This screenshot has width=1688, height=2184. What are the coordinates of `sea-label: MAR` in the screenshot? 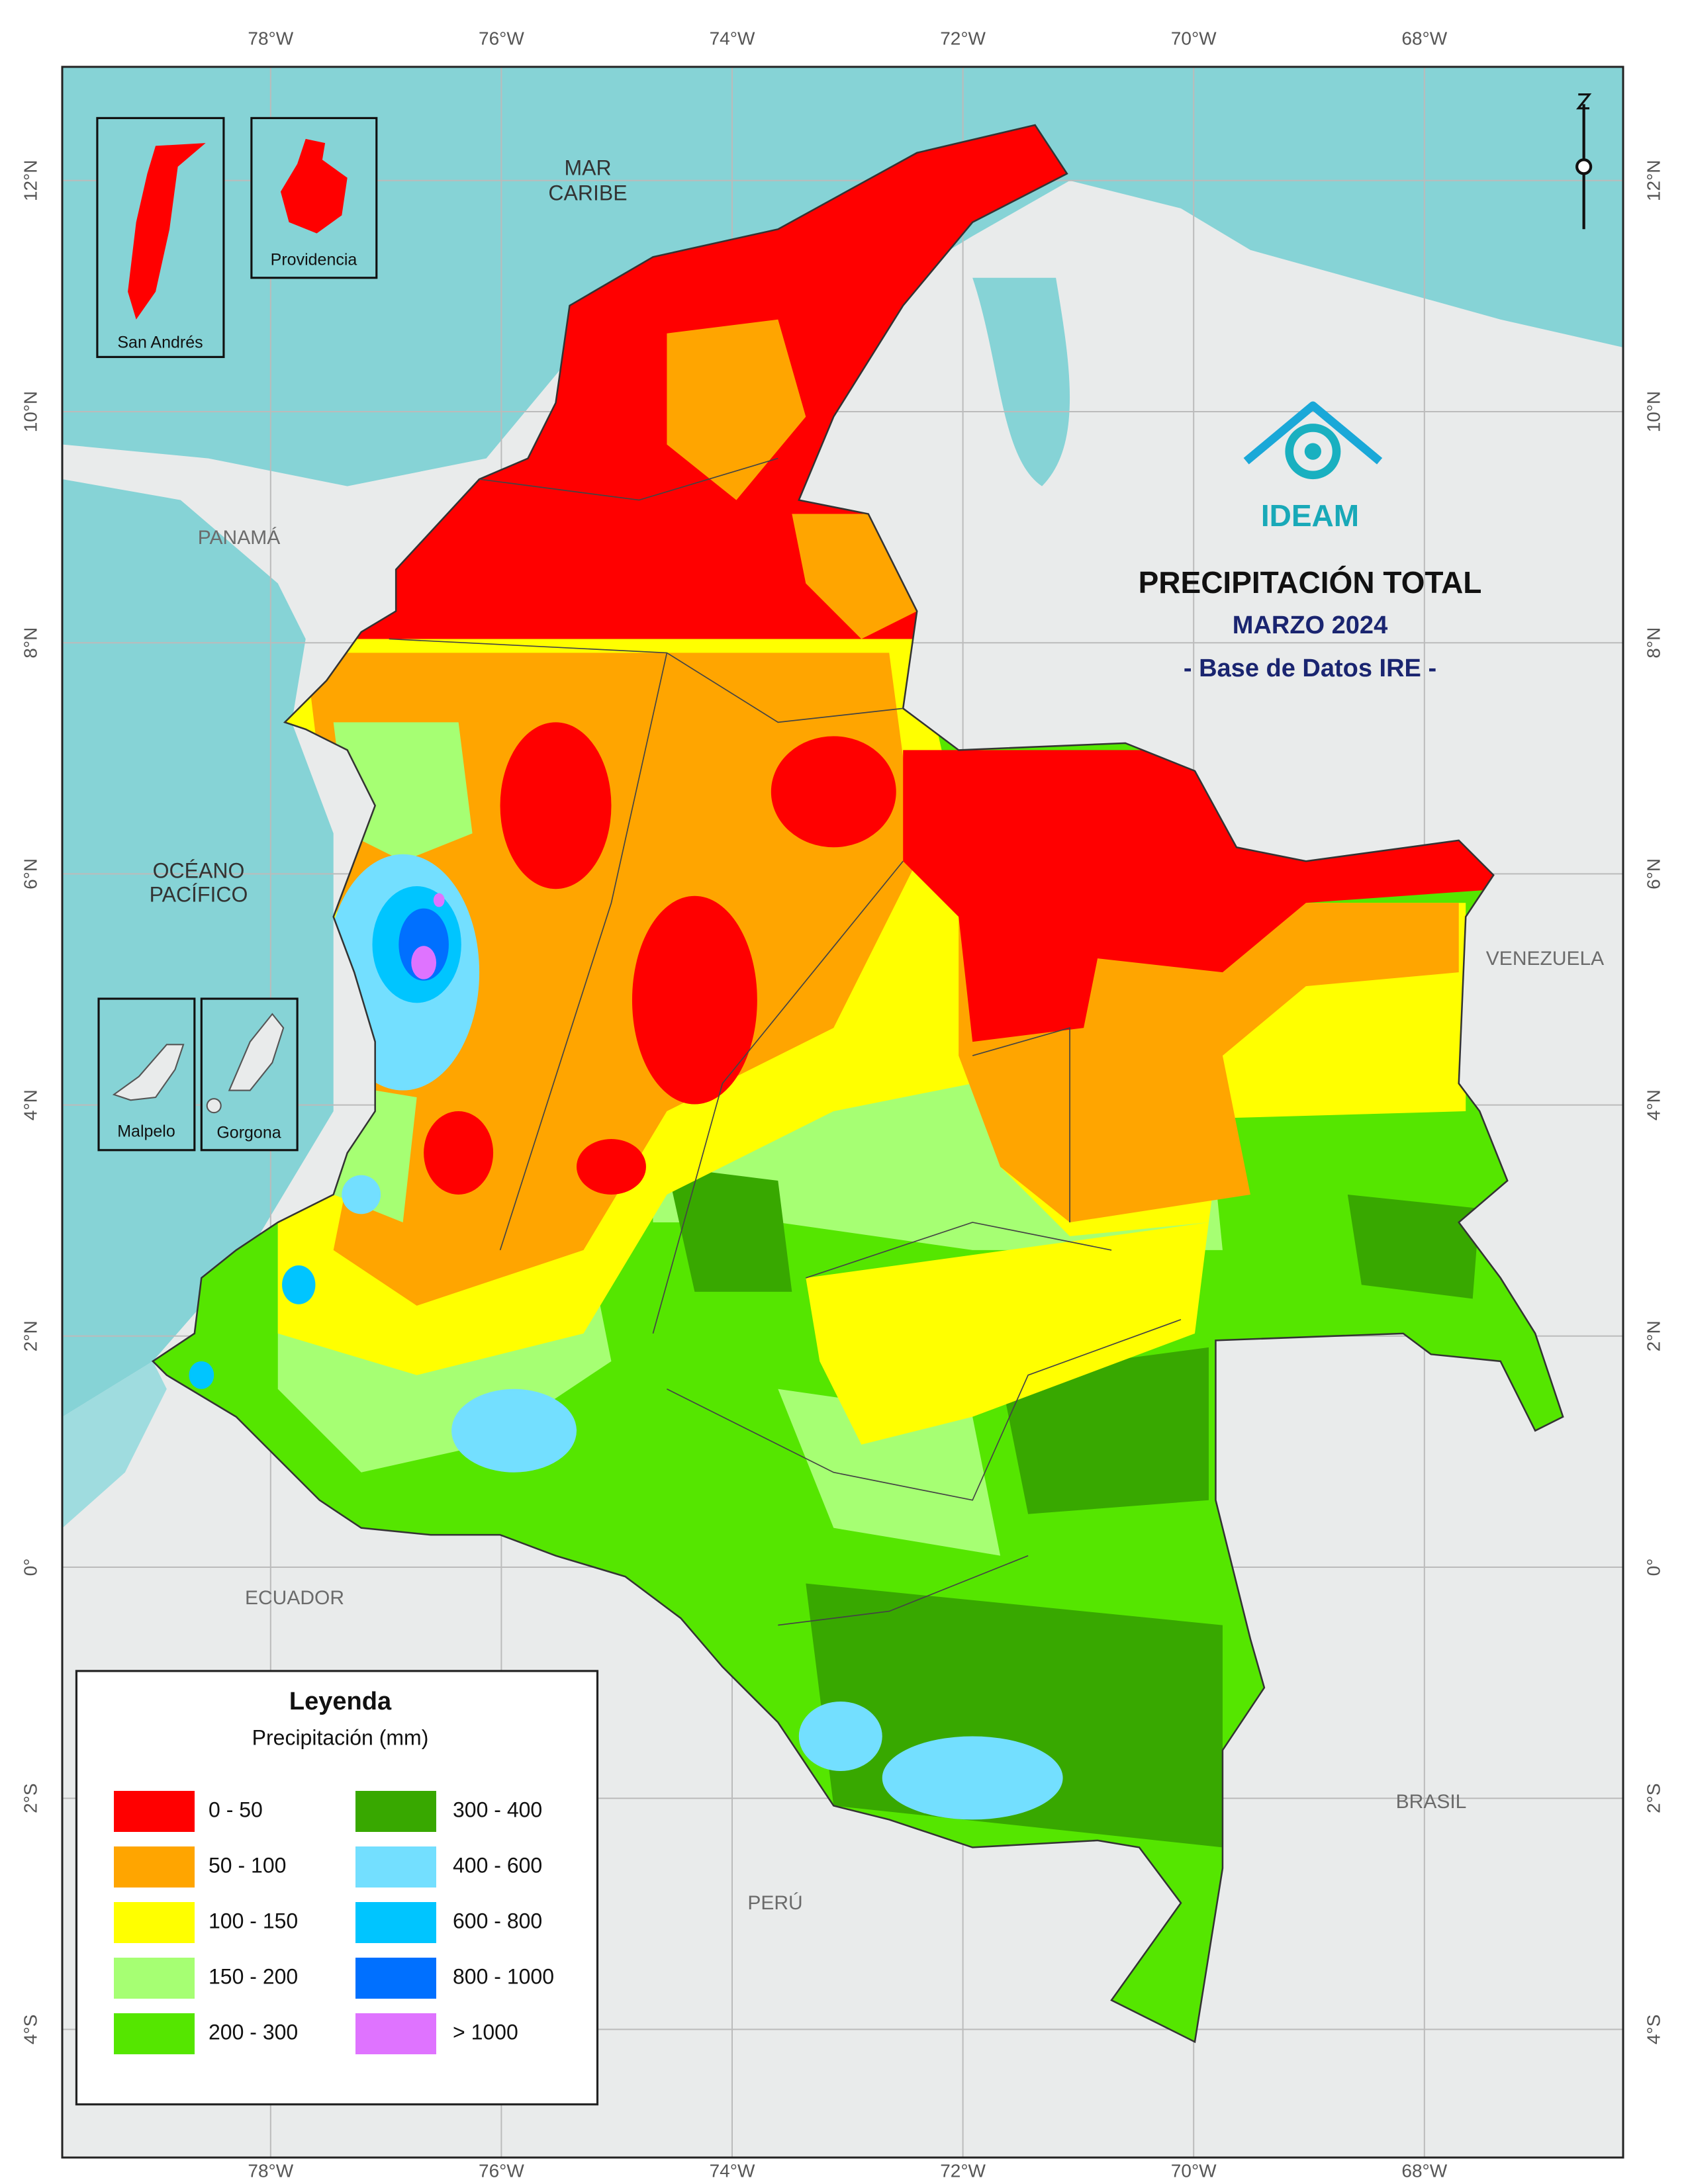 It's located at (587, 167).